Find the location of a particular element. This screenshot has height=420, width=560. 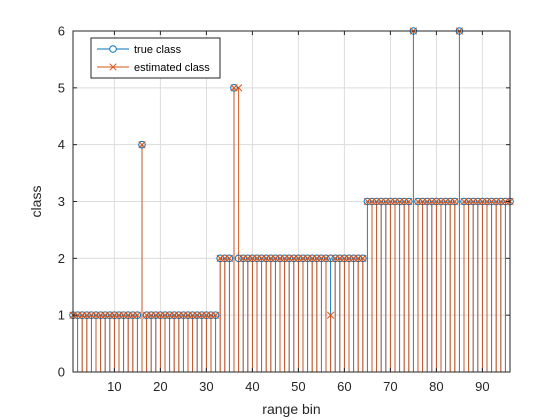

legend-marker-circle is located at coordinates (113, 49).